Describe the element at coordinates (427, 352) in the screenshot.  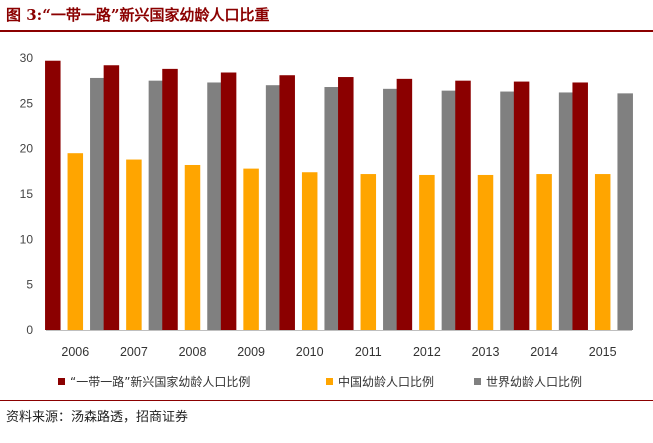
I see `x-tick-label: 2012` at that location.